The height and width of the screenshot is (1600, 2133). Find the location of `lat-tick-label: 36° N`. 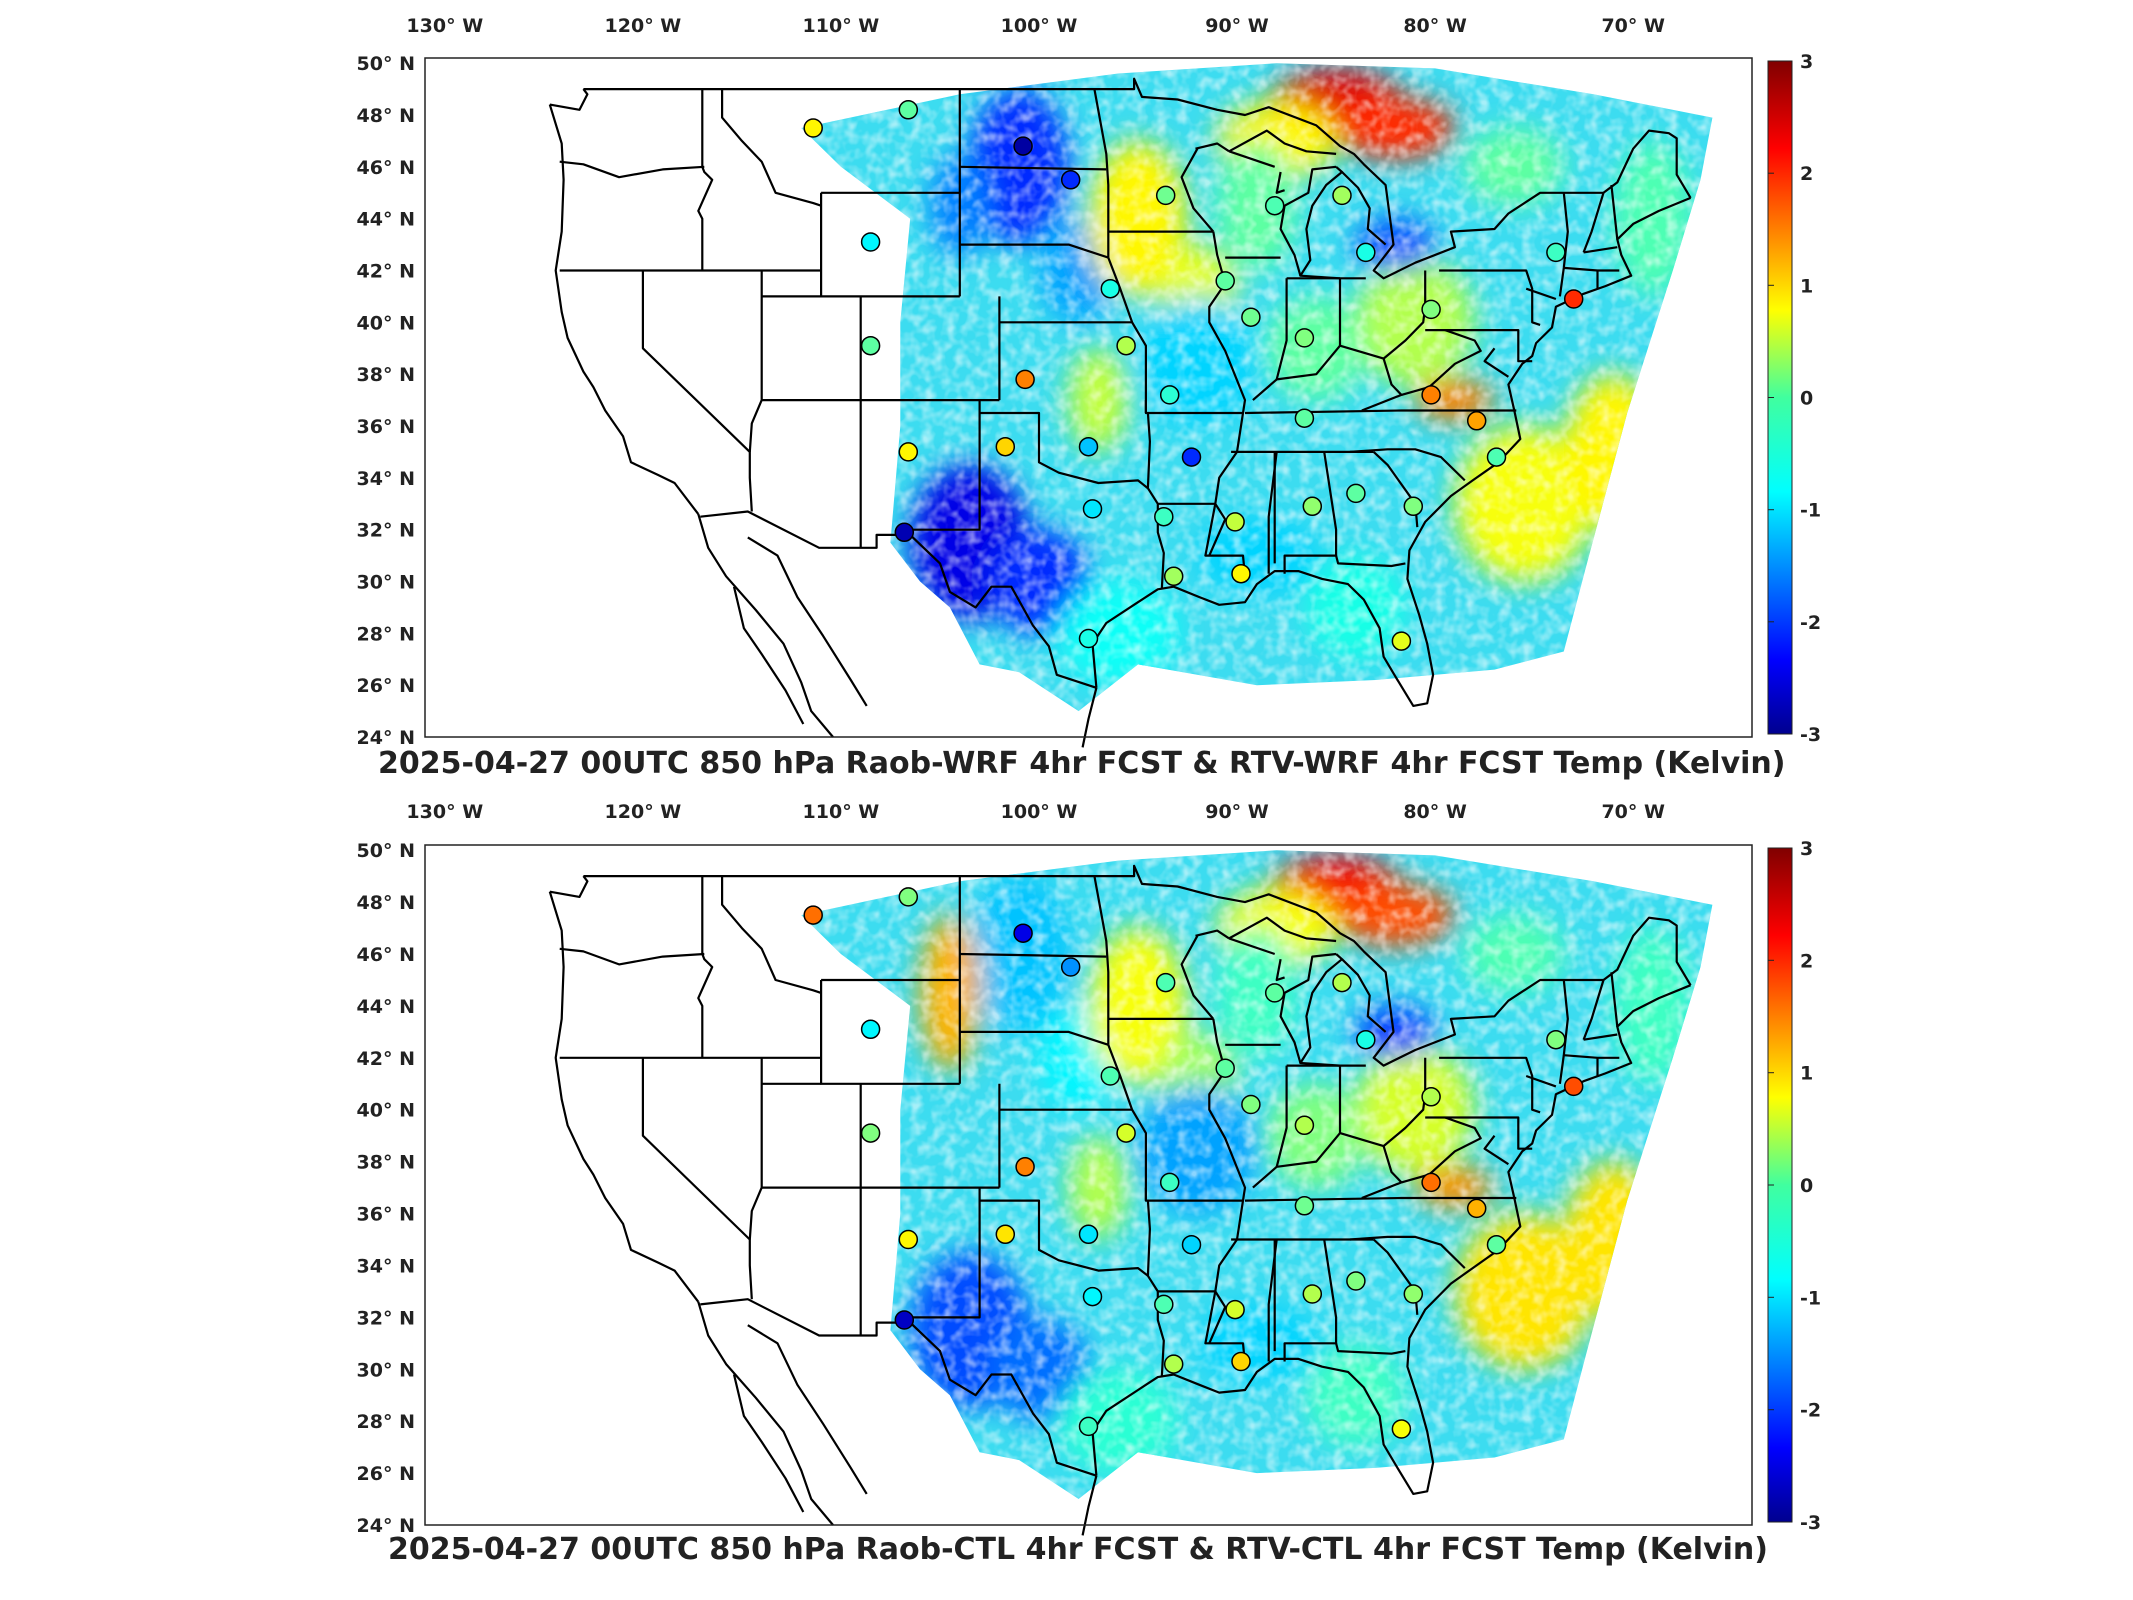

lat-tick-label: 36° N is located at coordinates (386, 427).